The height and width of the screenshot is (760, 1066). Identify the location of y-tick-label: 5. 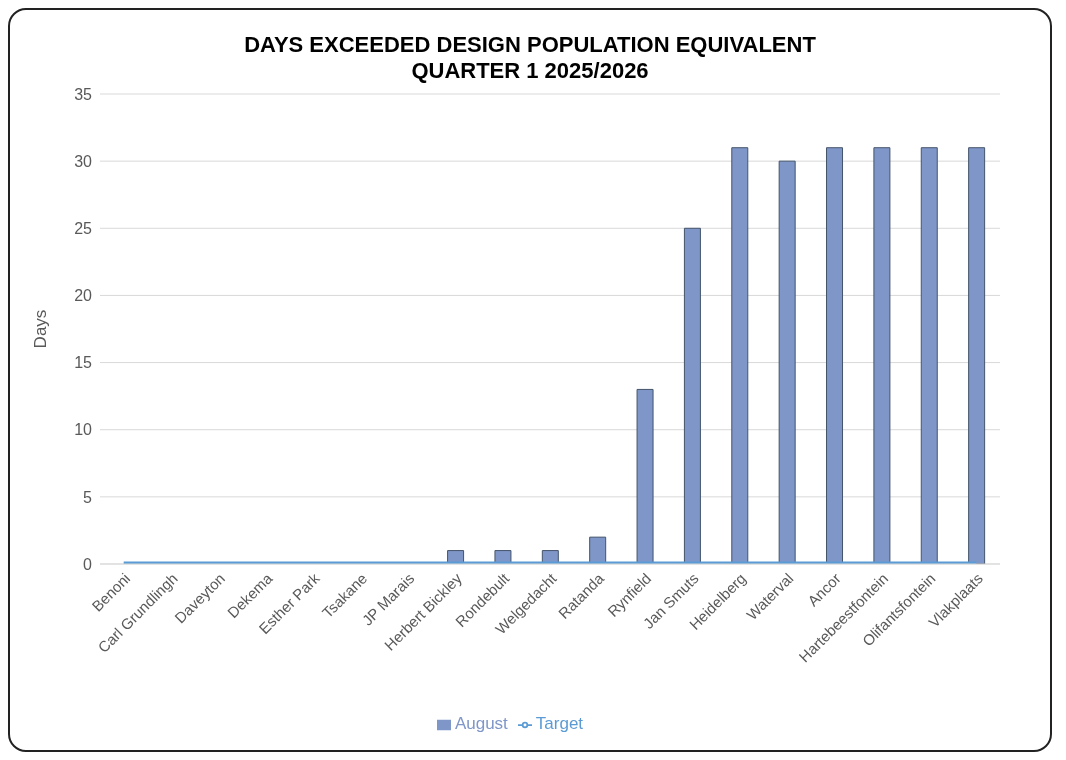
(88, 497).